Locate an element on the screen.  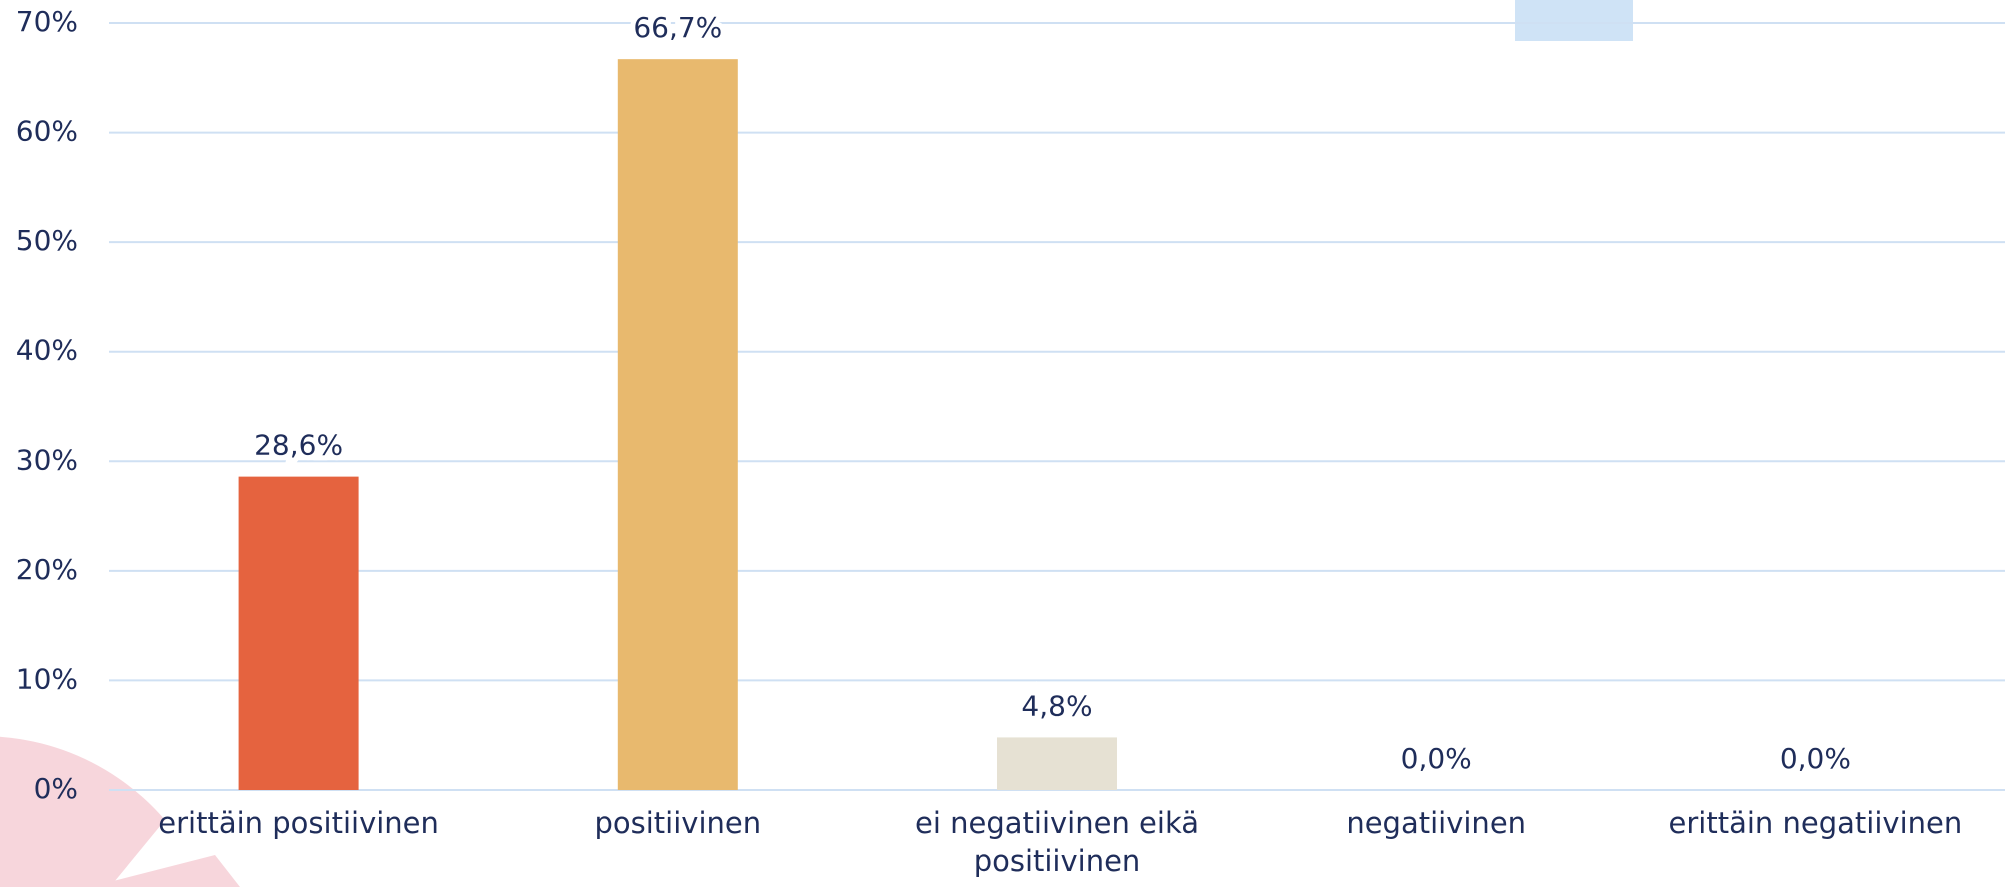
y-tick-label: 10% is located at coordinates (47, 678).